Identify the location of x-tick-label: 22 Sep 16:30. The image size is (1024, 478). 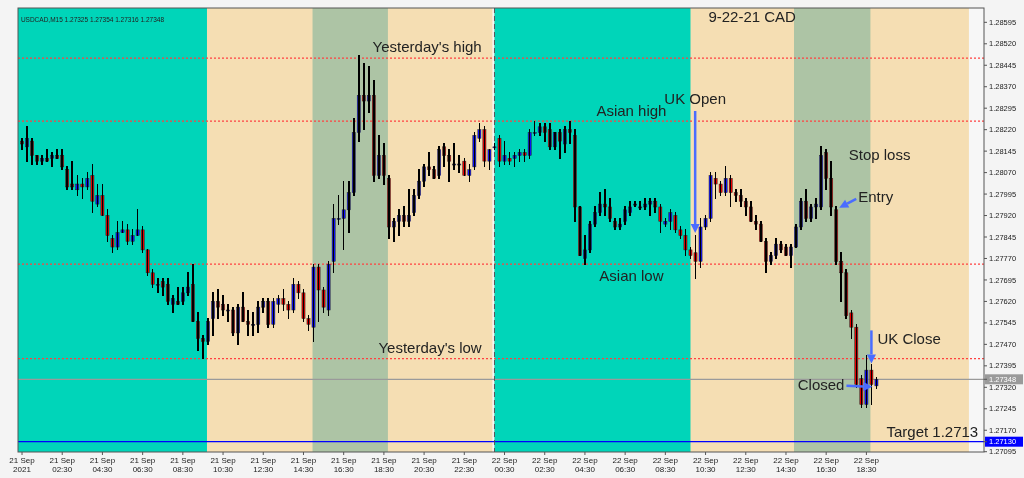
(826, 465).